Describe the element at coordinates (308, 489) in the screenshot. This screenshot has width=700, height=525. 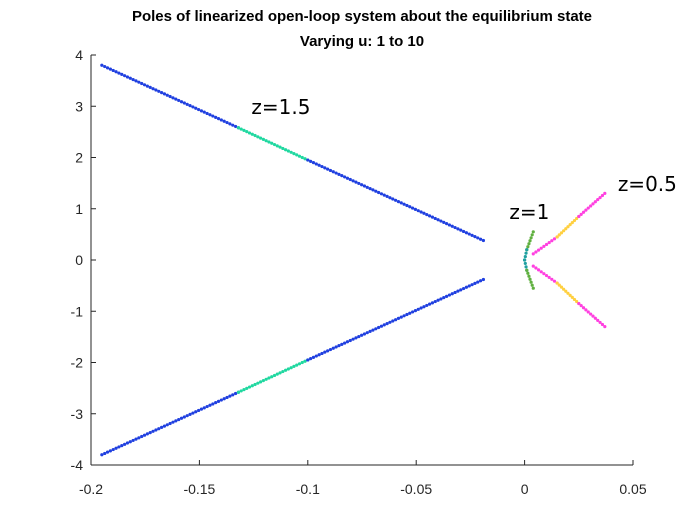
I see `x-tick-label: -0.1` at that location.